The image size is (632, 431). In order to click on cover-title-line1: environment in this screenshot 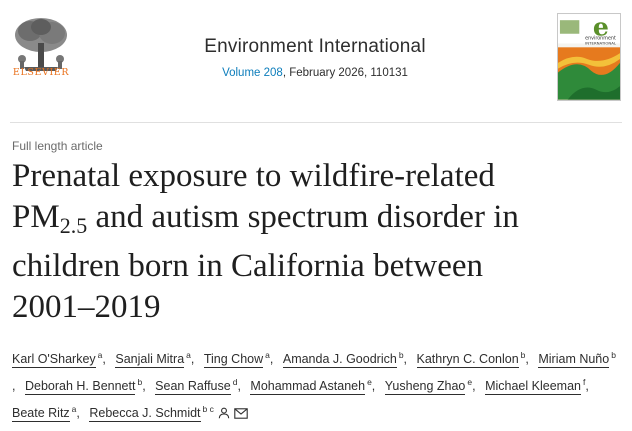, I will do `click(600, 39)`.